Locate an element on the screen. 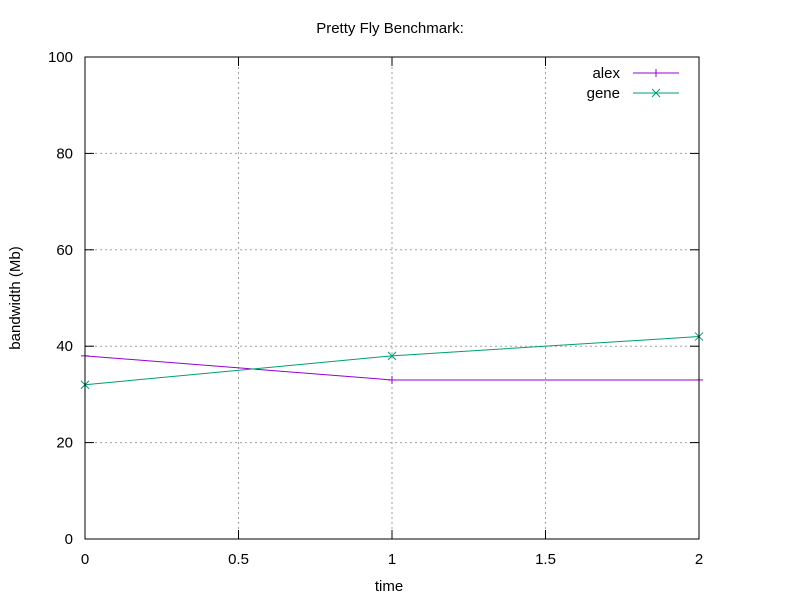  legend-marker-gene is located at coordinates (656, 93).